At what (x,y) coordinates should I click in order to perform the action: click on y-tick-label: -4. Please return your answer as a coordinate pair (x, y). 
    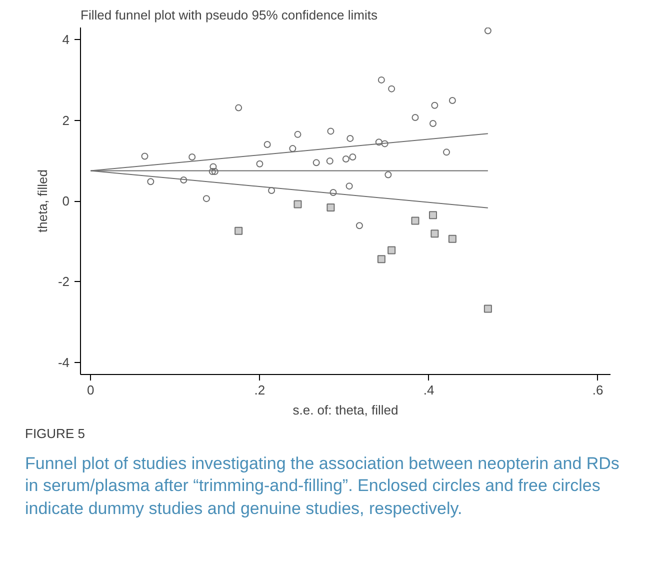
    Looking at the image, I should click on (64, 362).